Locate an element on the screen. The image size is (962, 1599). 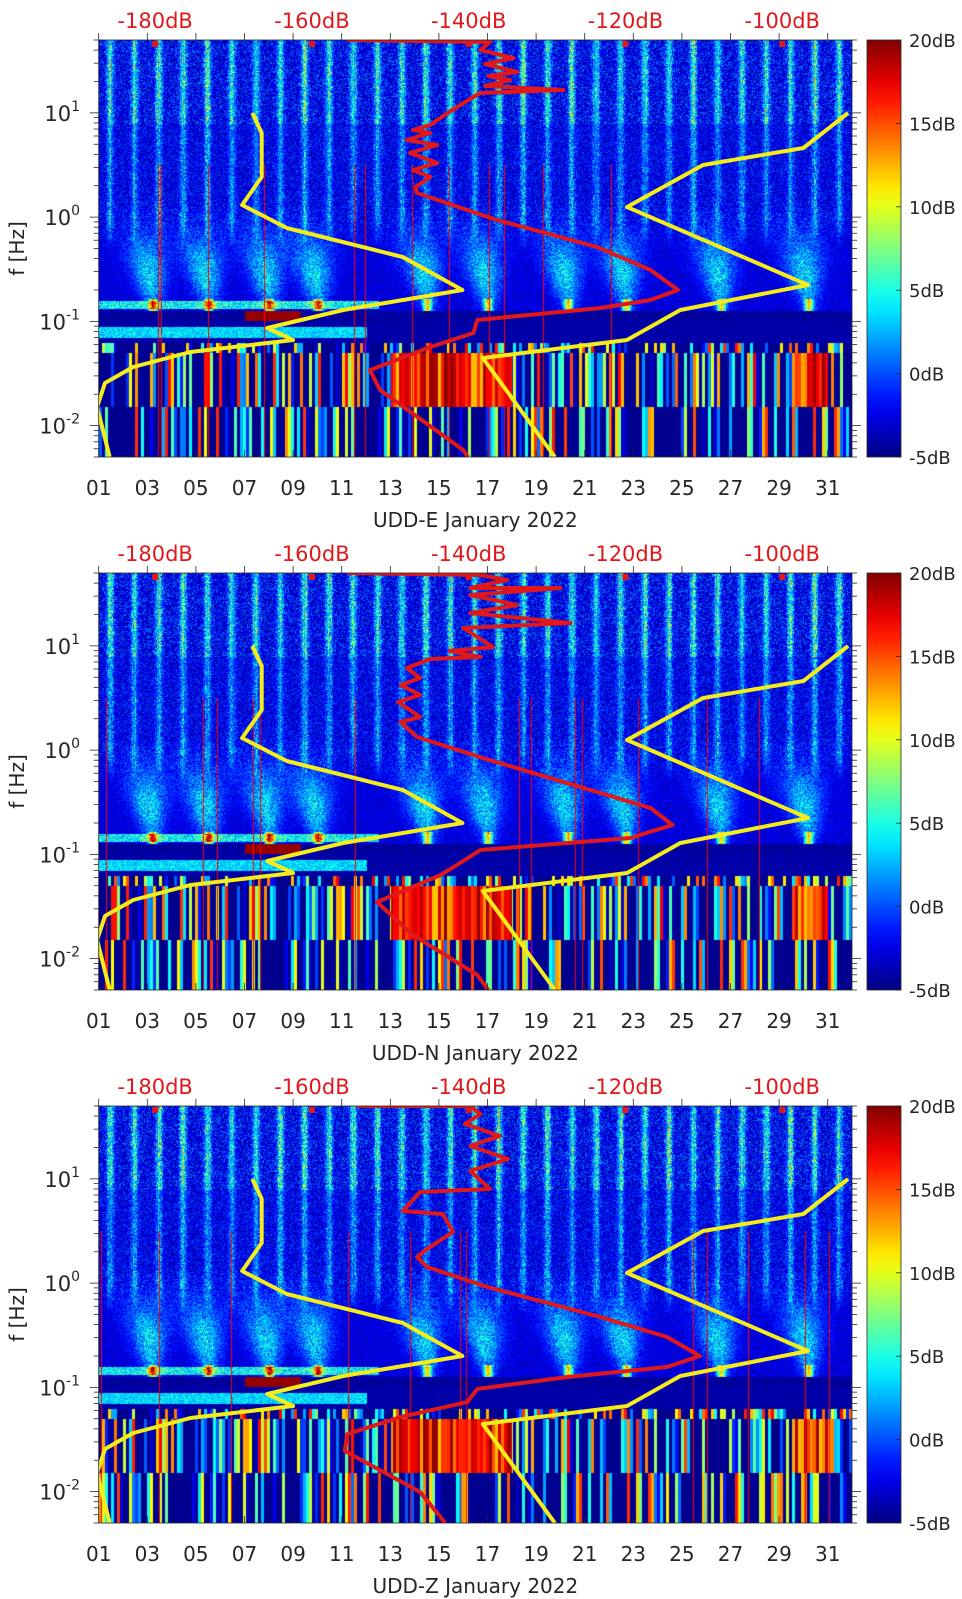
x-tick-label: 21 is located at coordinates (584, 1021).